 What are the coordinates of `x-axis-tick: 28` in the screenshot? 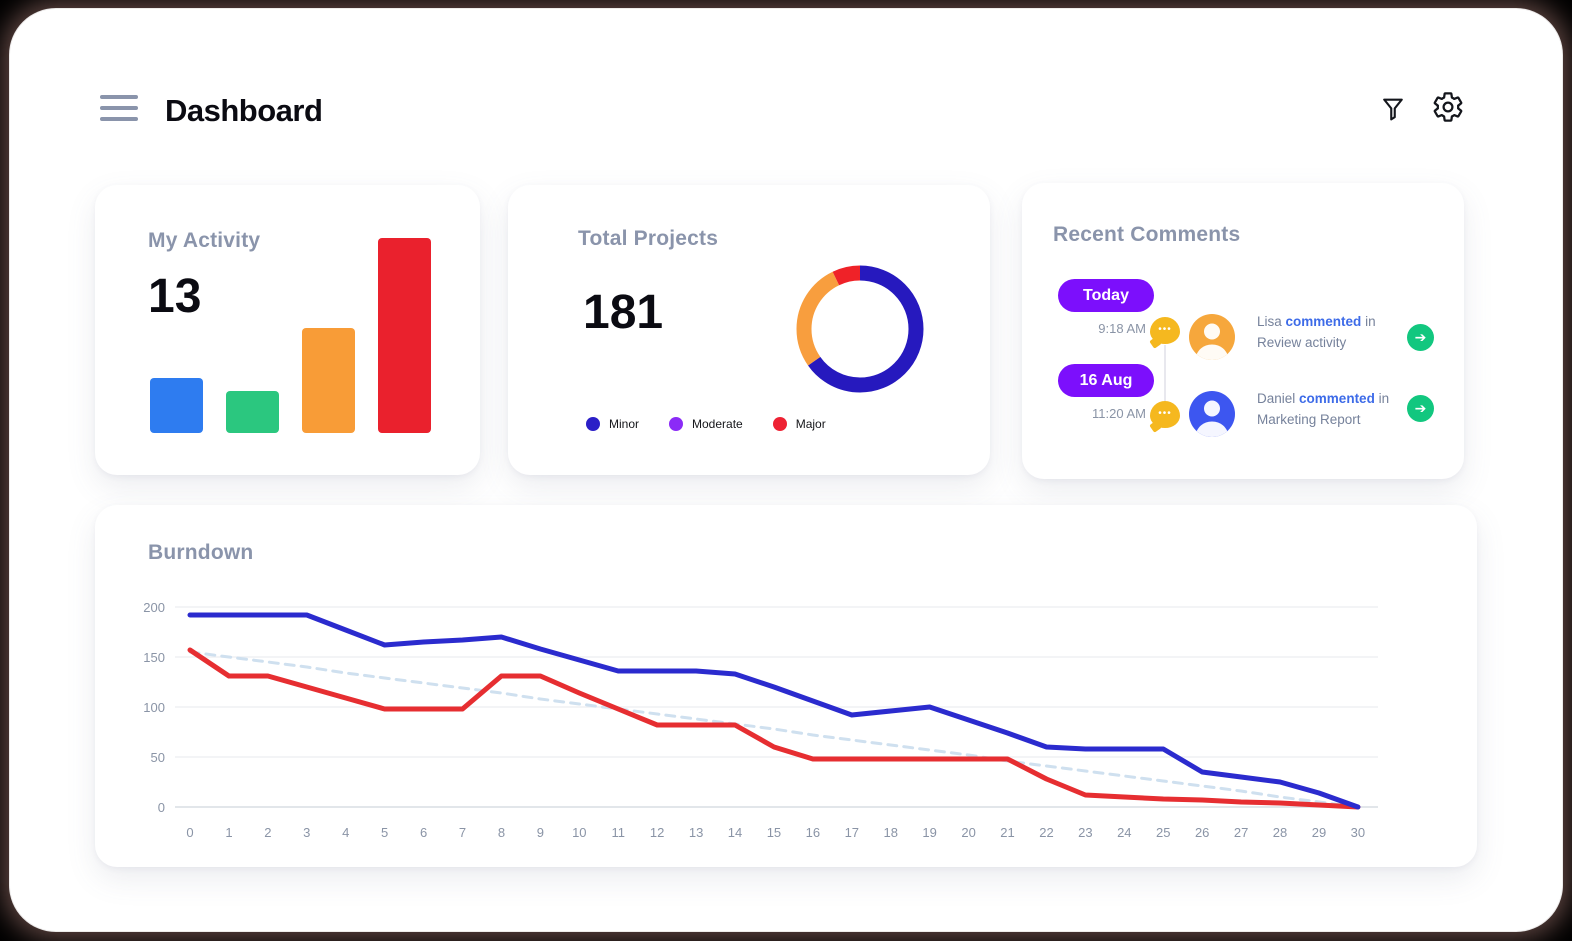 It's located at (1280, 832).